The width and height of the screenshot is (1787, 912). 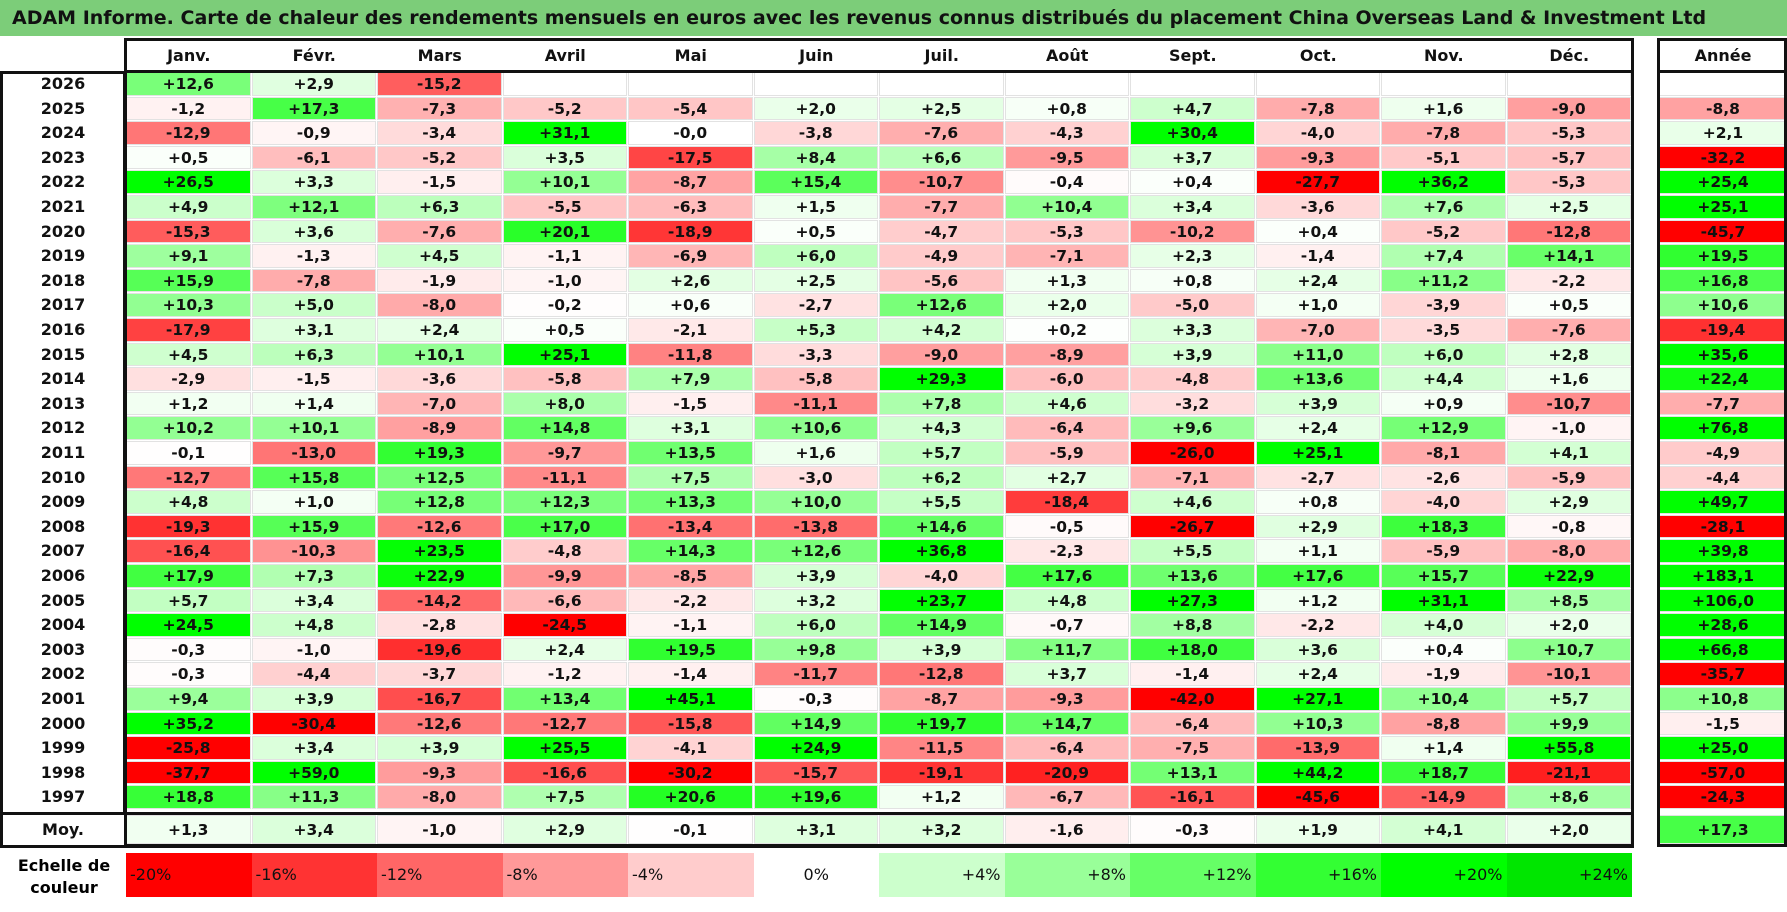 I want to click on heatmap-cell: +3,2, so click(x=815, y=600).